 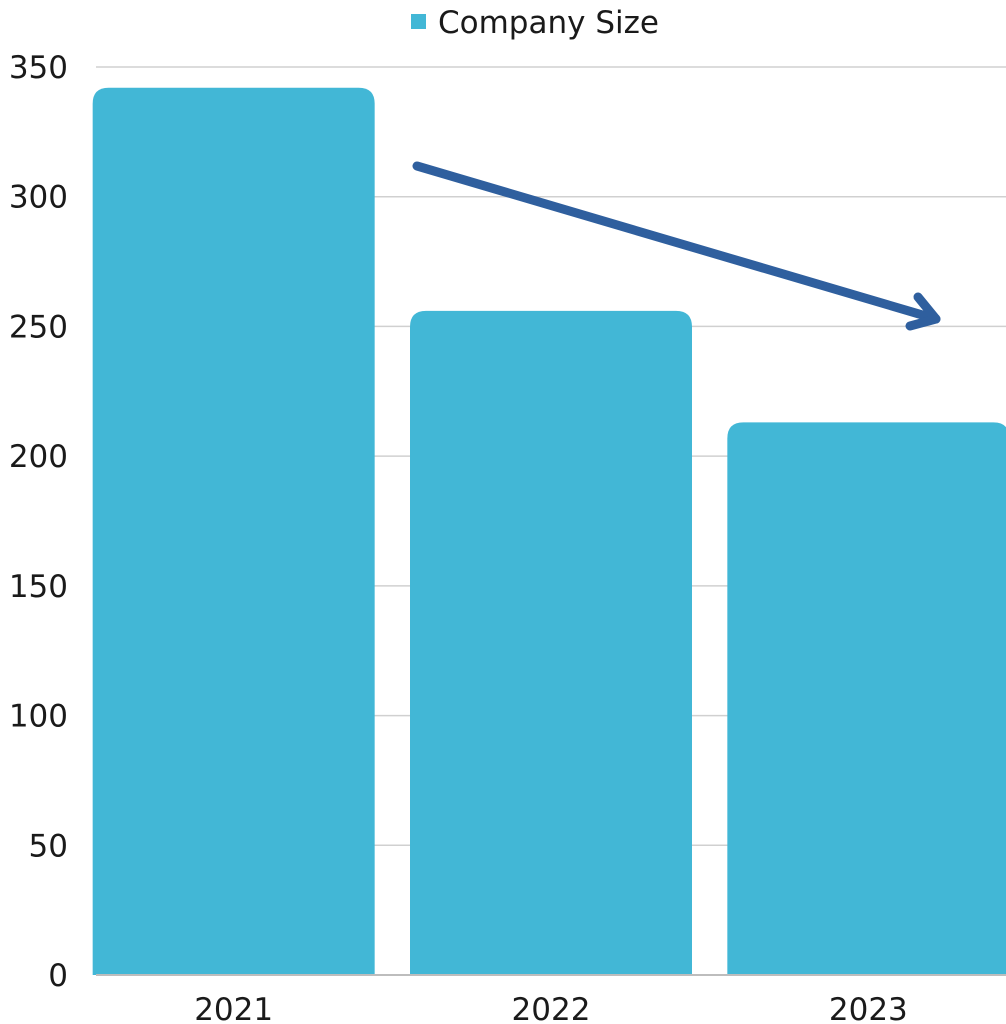 I want to click on y-tick-label-50: 50, so click(x=48, y=846).